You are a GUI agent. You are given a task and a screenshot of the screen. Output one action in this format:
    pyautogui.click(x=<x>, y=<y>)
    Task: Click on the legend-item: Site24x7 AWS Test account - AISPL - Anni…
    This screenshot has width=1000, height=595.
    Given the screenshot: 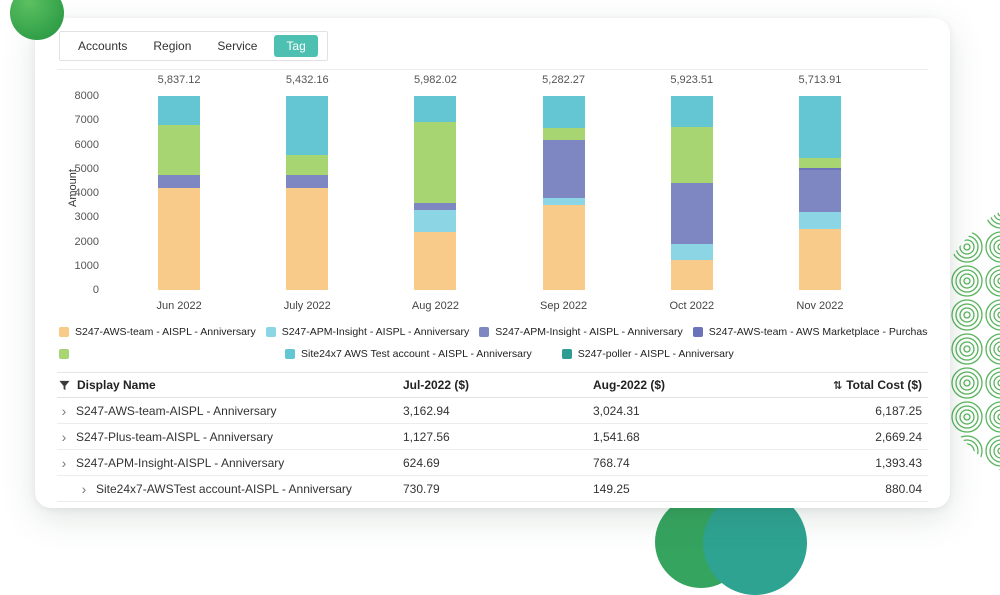 What is the action you would take?
    pyautogui.click(x=408, y=354)
    